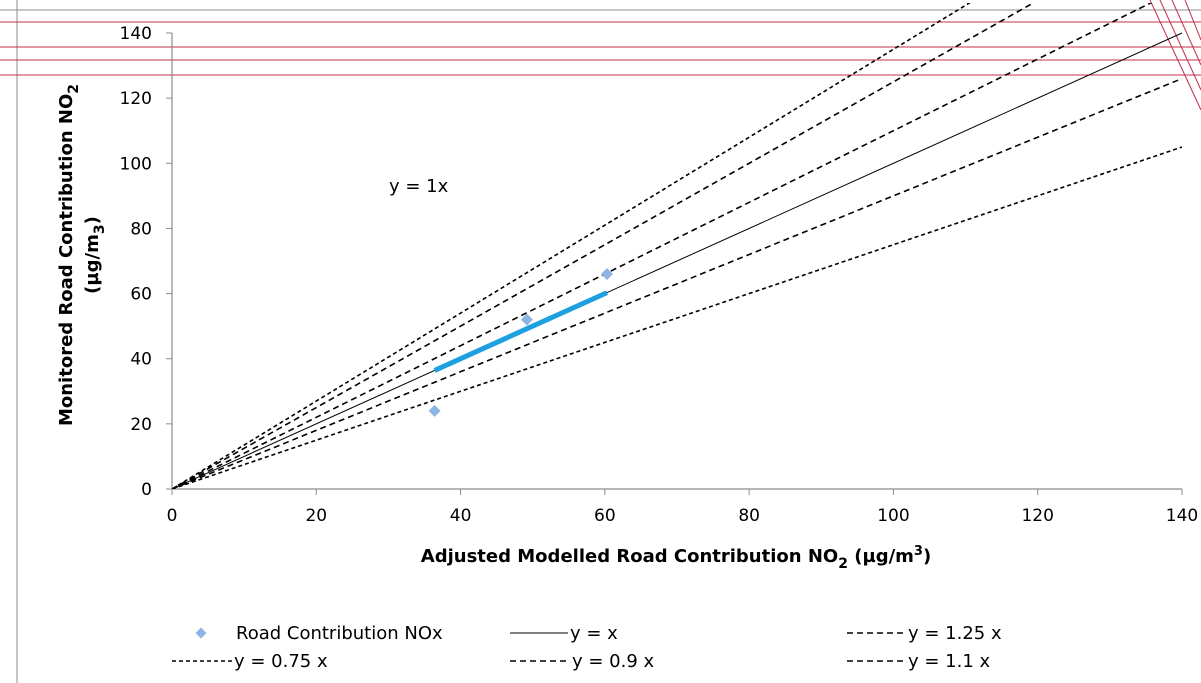 The height and width of the screenshot is (683, 1201). I want to click on y-tick-label: 60, so click(141, 295).